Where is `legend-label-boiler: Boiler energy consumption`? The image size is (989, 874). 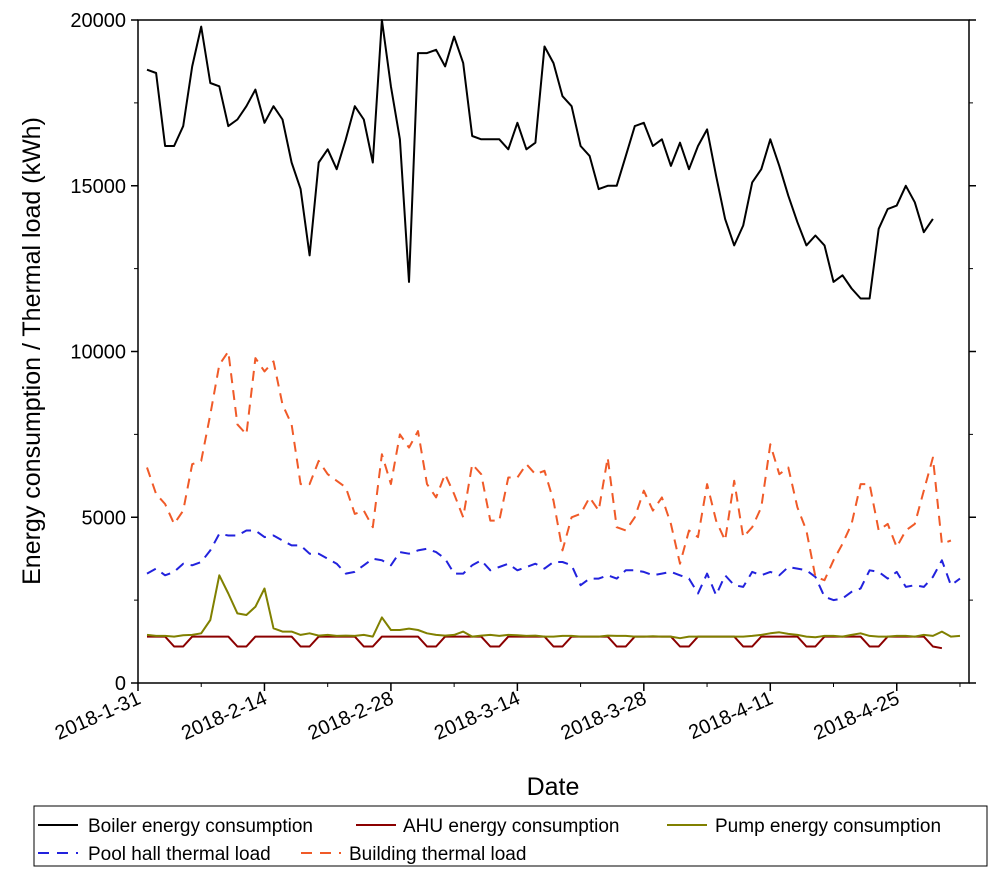 legend-label-boiler: Boiler energy consumption is located at coordinates (200, 826).